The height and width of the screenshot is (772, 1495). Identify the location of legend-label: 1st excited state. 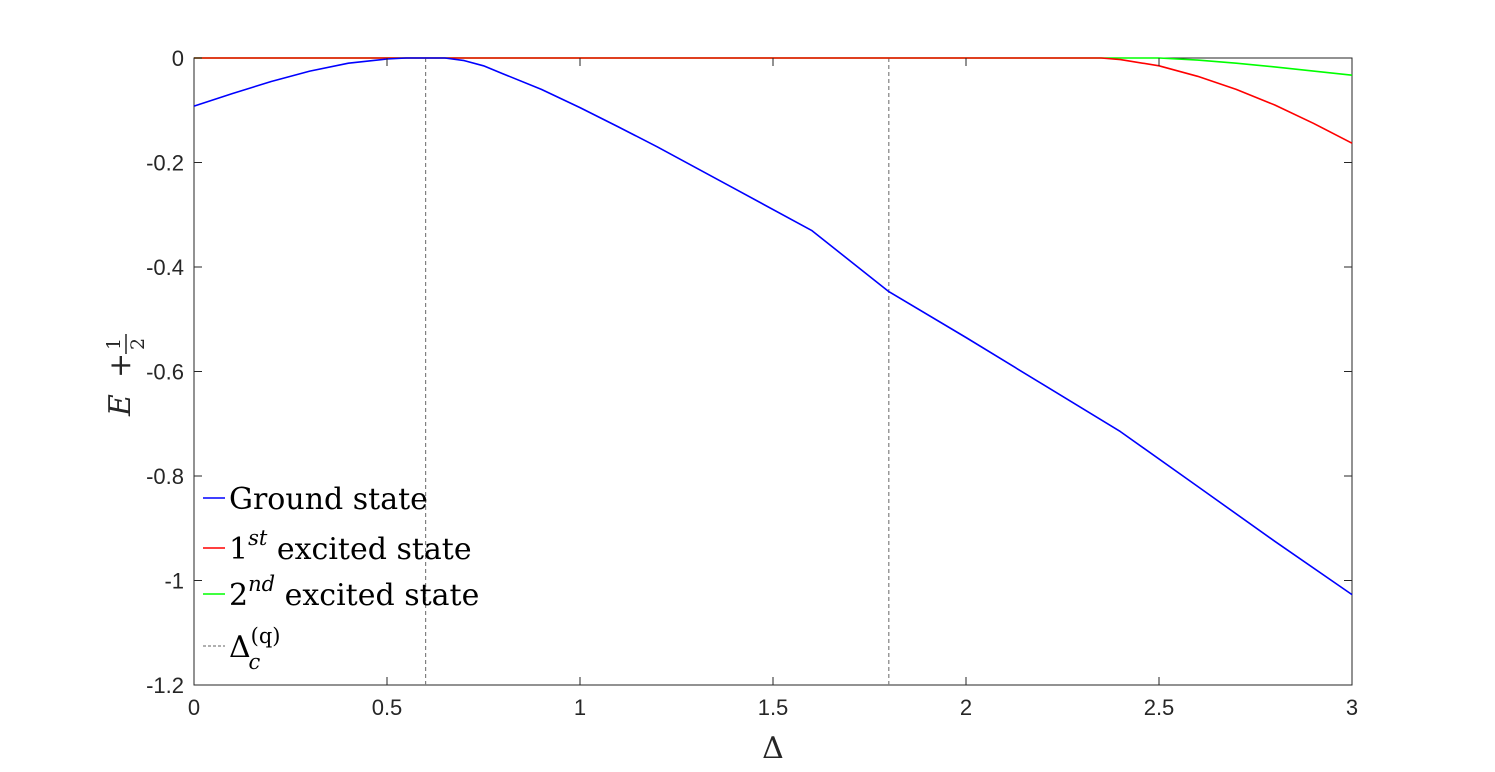
(350, 546).